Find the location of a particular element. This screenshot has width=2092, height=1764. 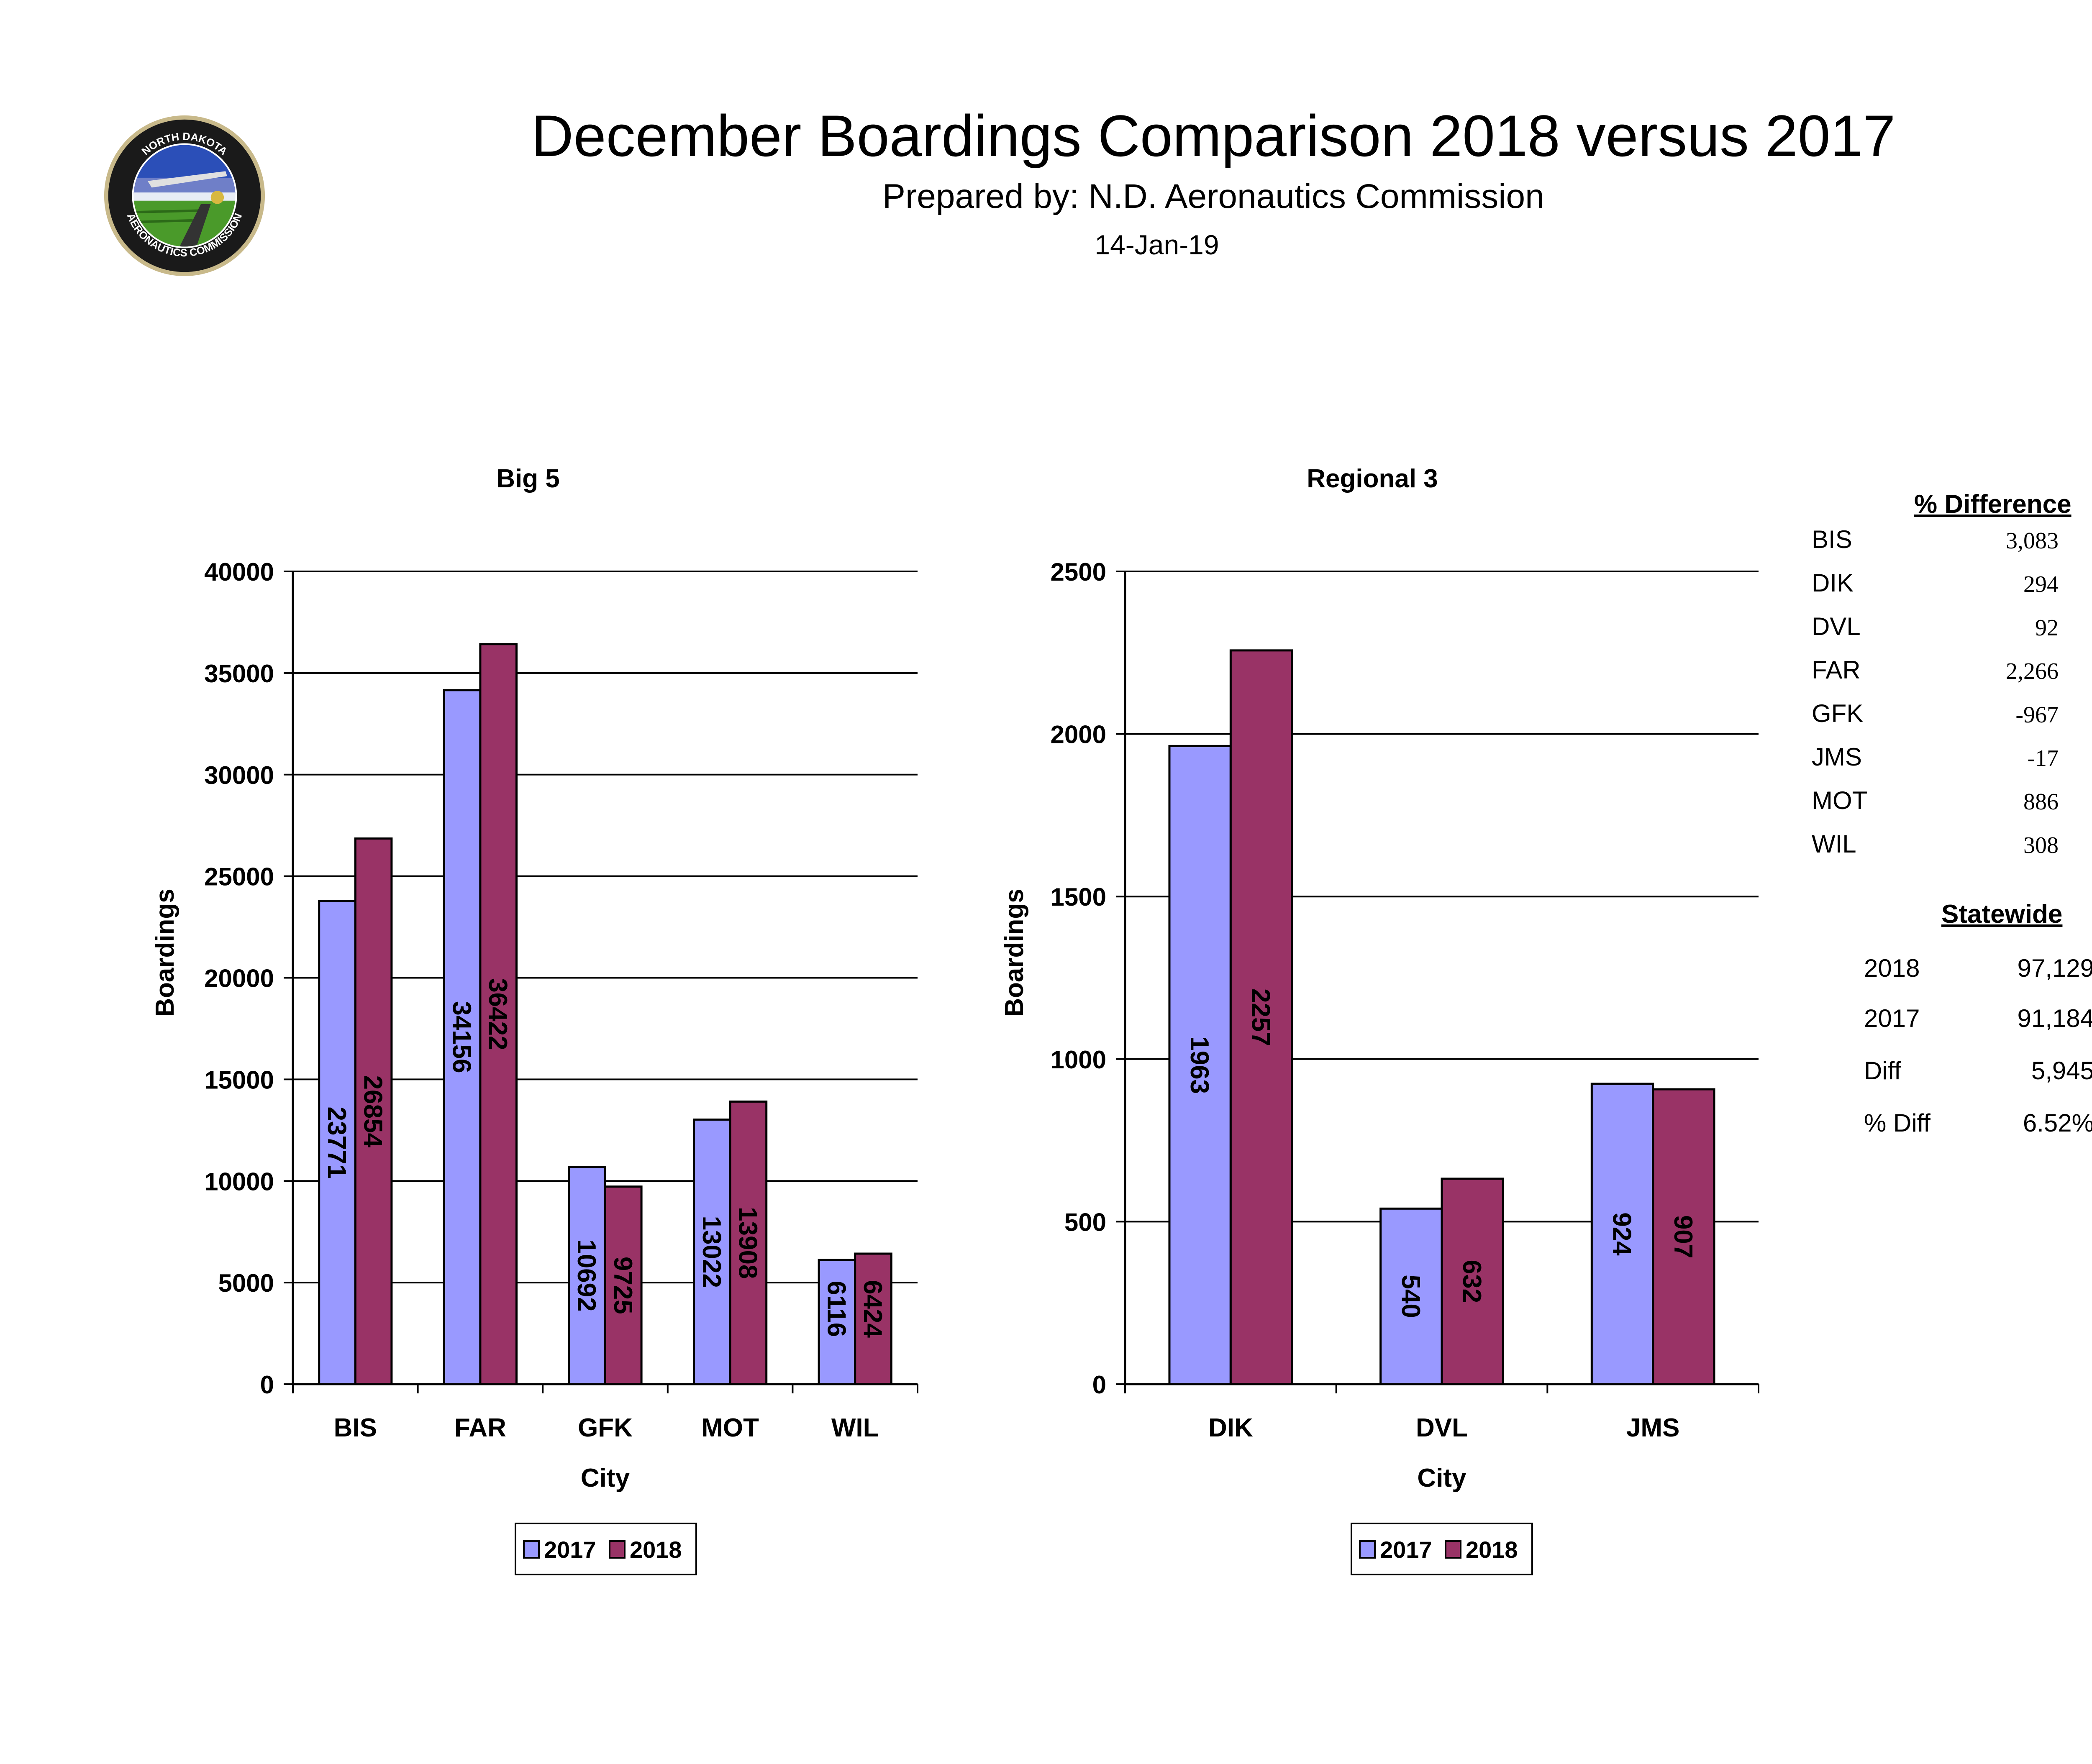

difference-row-code: DVL is located at coordinates (1836, 626).